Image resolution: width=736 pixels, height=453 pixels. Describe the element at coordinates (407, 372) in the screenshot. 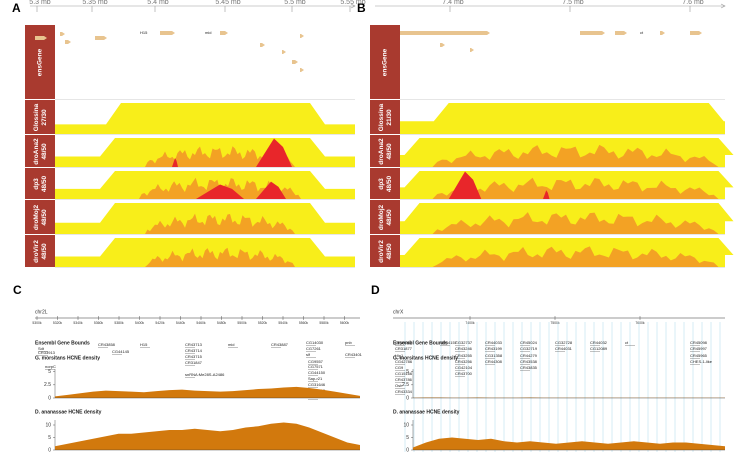

I see `density-tick-label: 5` at that location.